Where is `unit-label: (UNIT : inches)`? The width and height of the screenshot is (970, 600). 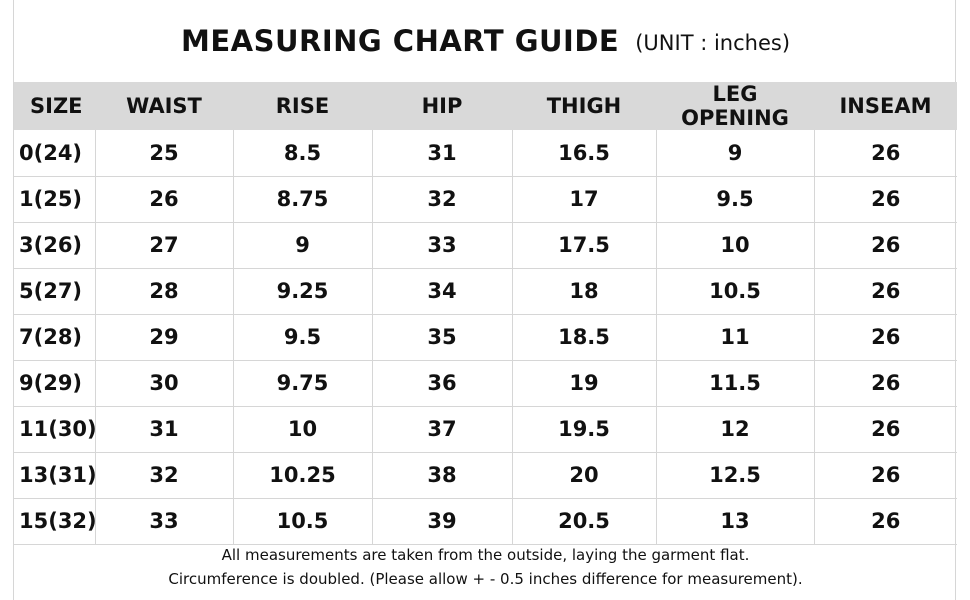
unit-label: (UNIT : inches) is located at coordinates (713, 43).